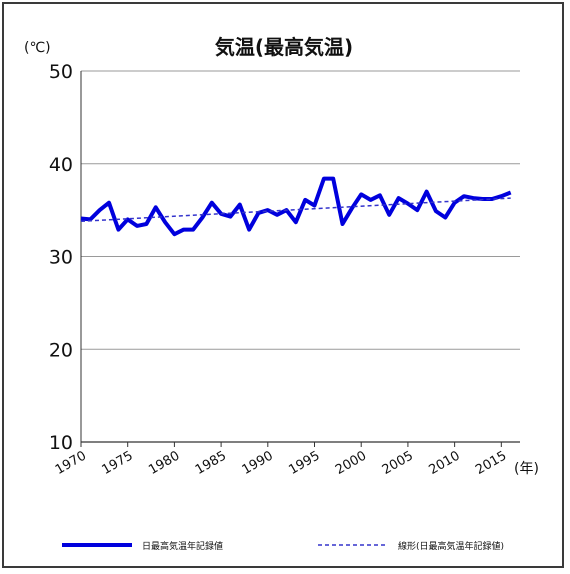 The image size is (570, 574). What do you see at coordinates (61, 350) in the screenshot?
I see `y-tick-label: 20` at bounding box center [61, 350].